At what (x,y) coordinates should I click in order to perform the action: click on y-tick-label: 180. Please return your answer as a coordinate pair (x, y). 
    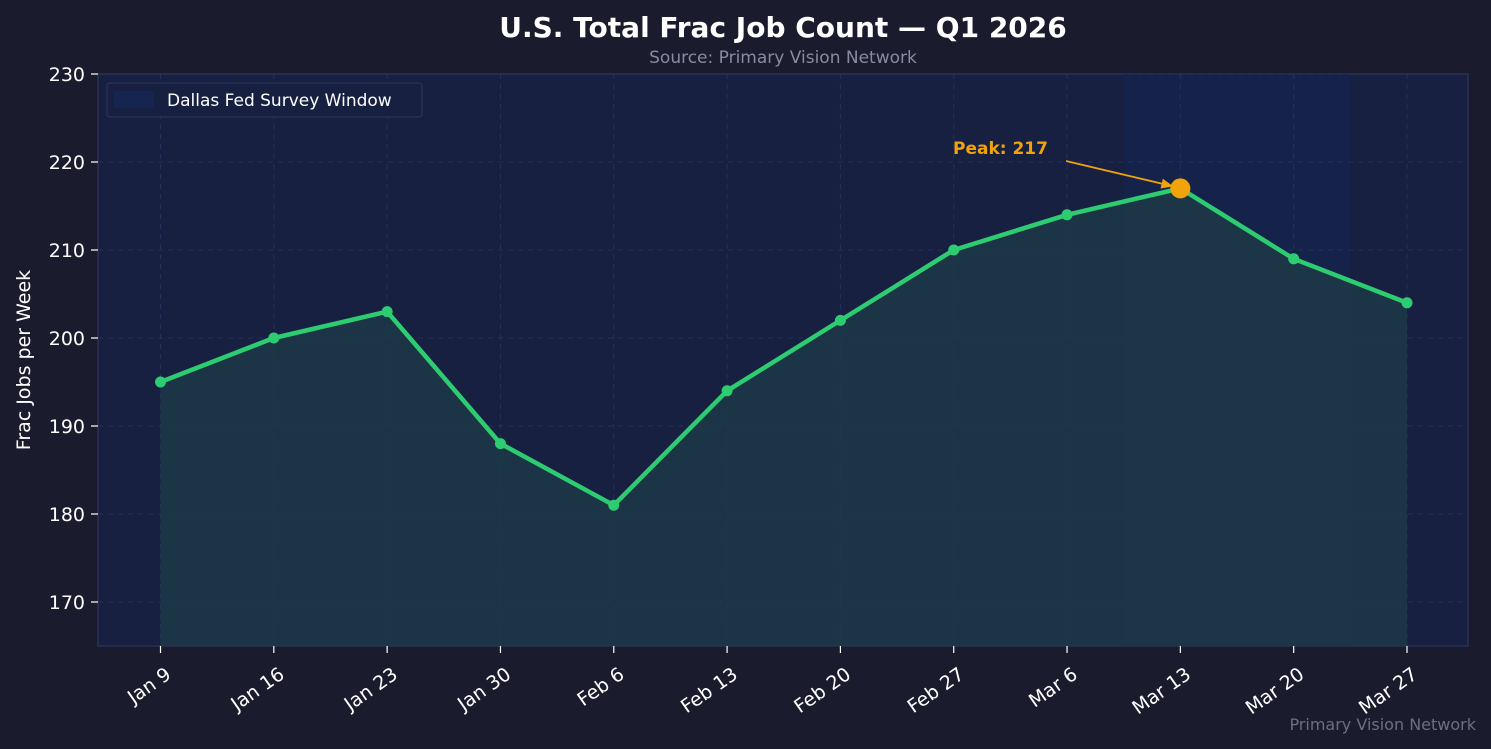
    Looking at the image, I should click on (67, 515).